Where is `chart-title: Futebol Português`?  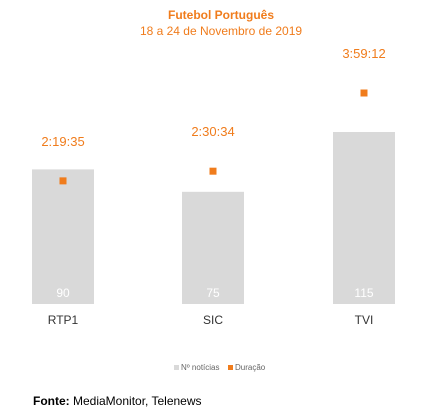 chart-title: Futebol Português is located at coordinates (221, 15).